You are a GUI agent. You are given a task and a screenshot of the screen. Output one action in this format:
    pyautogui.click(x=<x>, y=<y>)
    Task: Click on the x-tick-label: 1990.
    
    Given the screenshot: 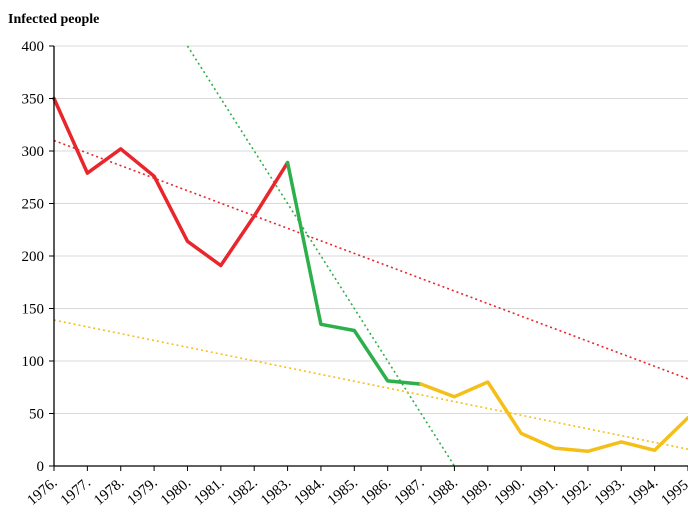 What is the action you would take?
    pyautogui.click(x=510, y=492)
    